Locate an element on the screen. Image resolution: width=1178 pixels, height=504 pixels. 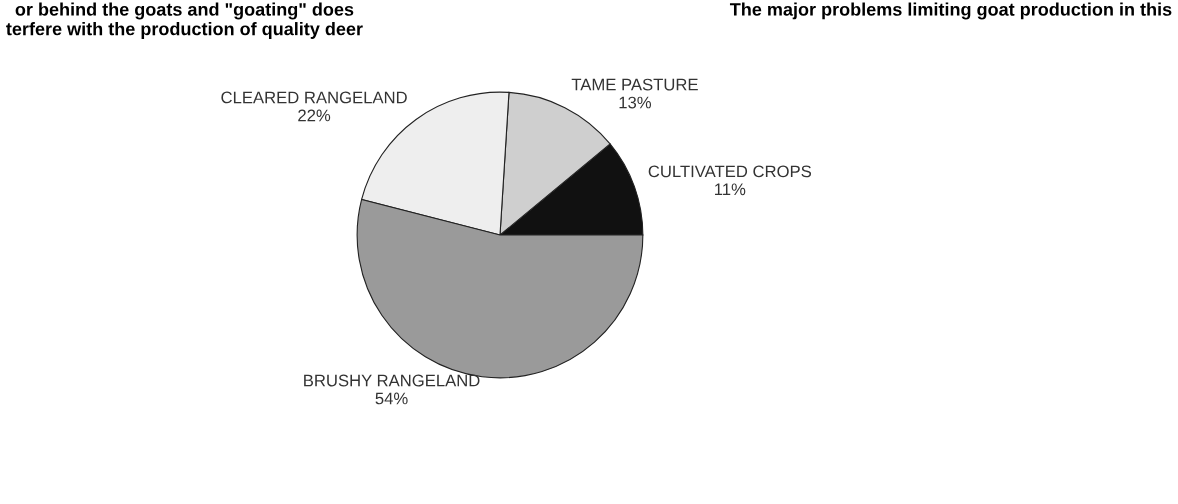
slice-label: CLEARED RANGELAND is located at coordinates (314, 97).